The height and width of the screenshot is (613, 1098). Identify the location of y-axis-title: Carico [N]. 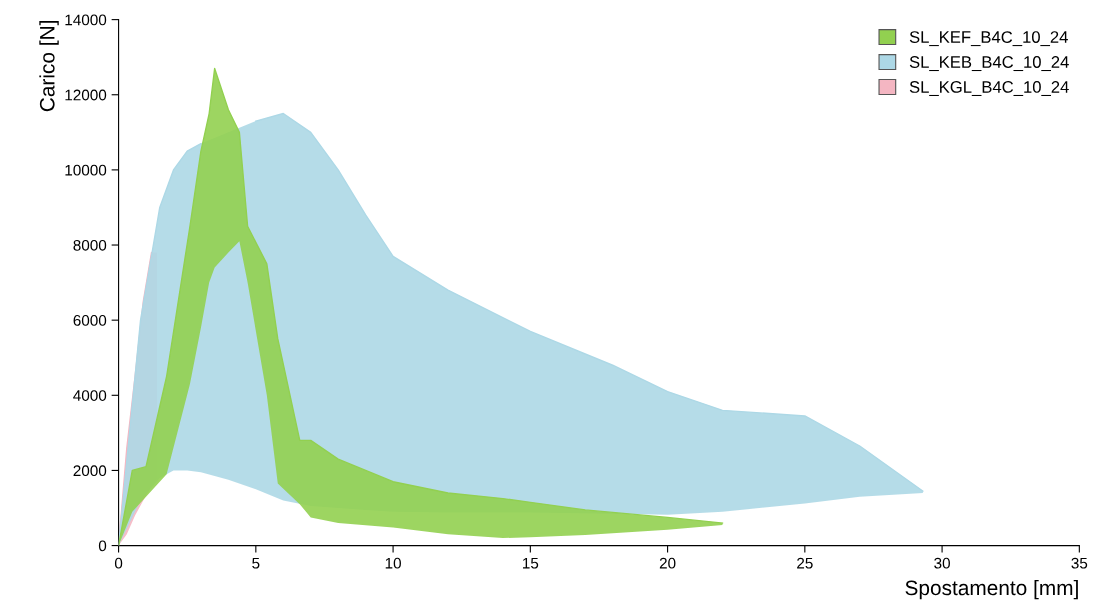
(49, 66).